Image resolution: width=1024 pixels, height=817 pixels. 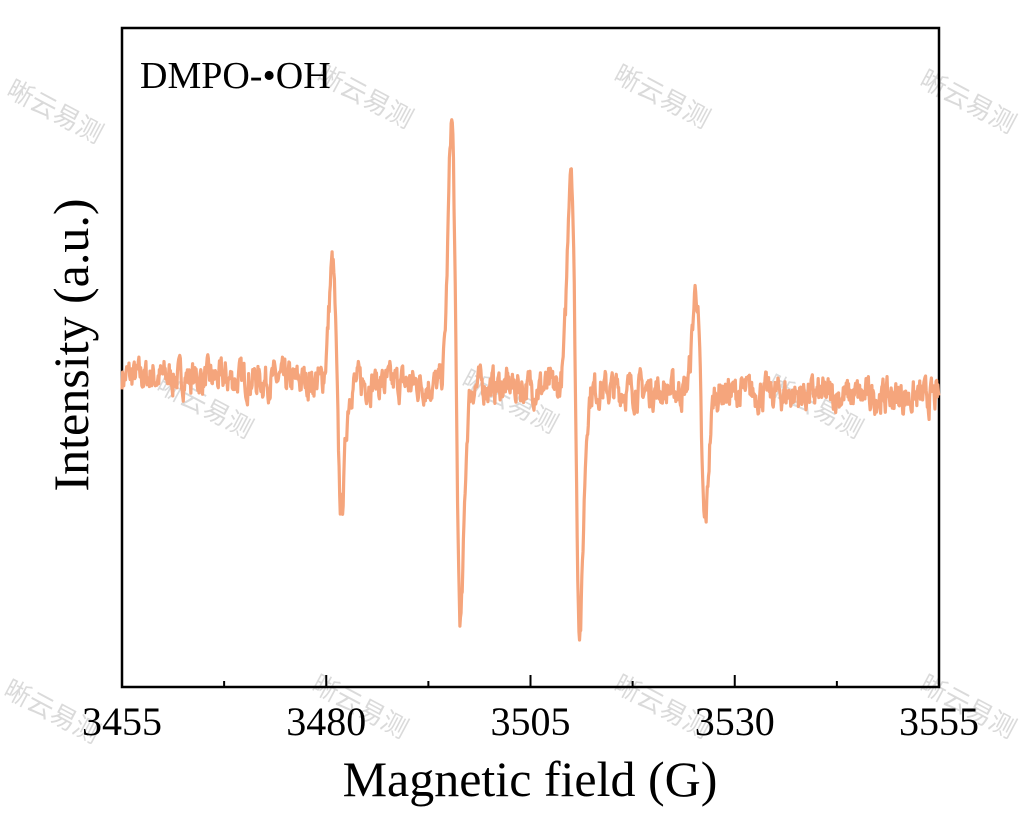 What do you see at coordinates (235, 76) in the screenshot?
I see `series-annotation: DMPO-•OH` at bounding box center [235, 76].